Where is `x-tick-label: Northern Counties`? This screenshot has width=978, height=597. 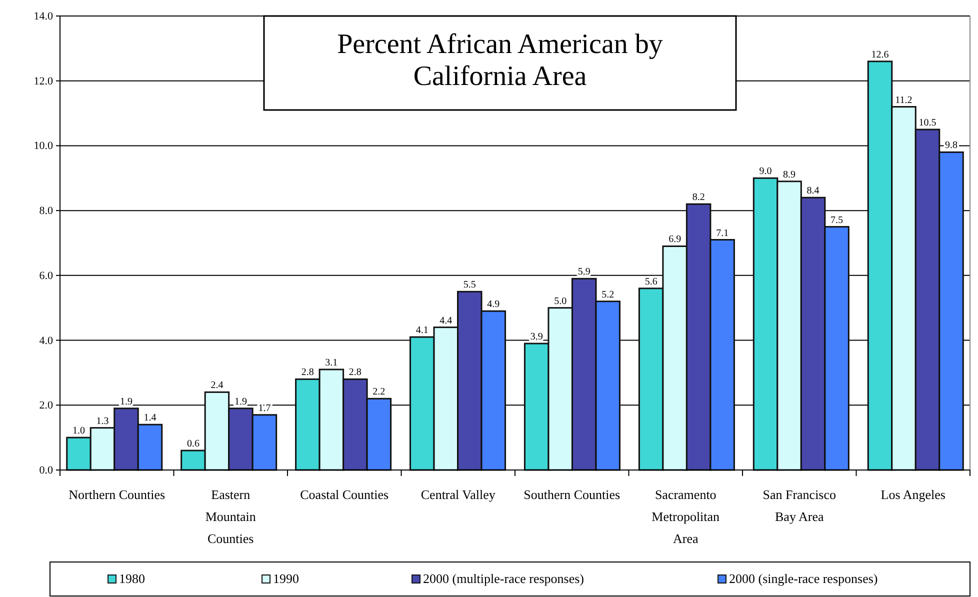 x-tick-label: Northern Counties is located at coordinates (117, 494).